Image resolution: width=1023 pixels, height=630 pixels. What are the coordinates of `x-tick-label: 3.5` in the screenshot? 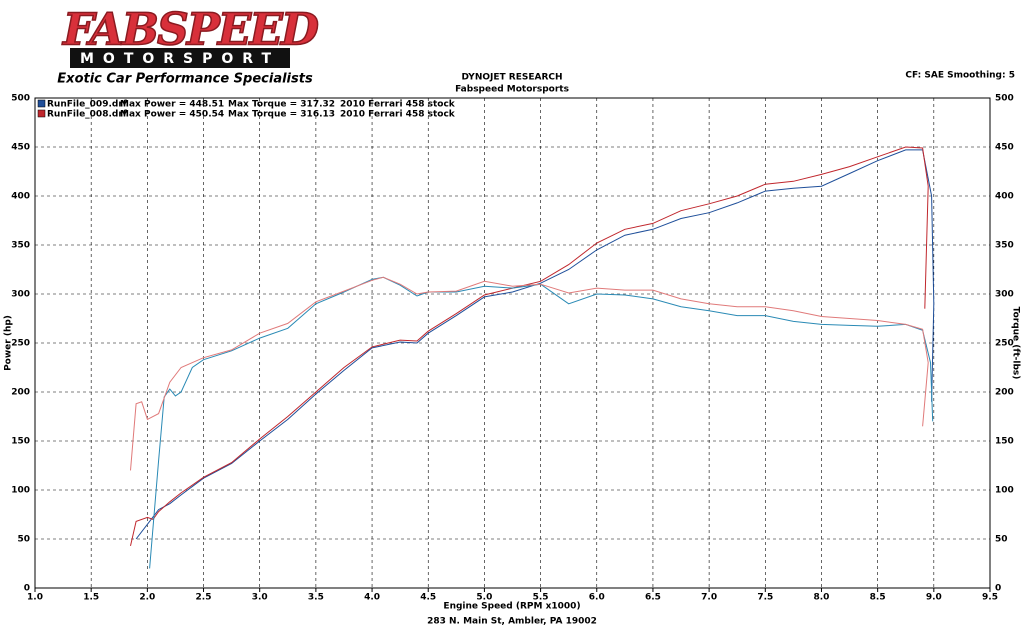 It's located at (316, 598).